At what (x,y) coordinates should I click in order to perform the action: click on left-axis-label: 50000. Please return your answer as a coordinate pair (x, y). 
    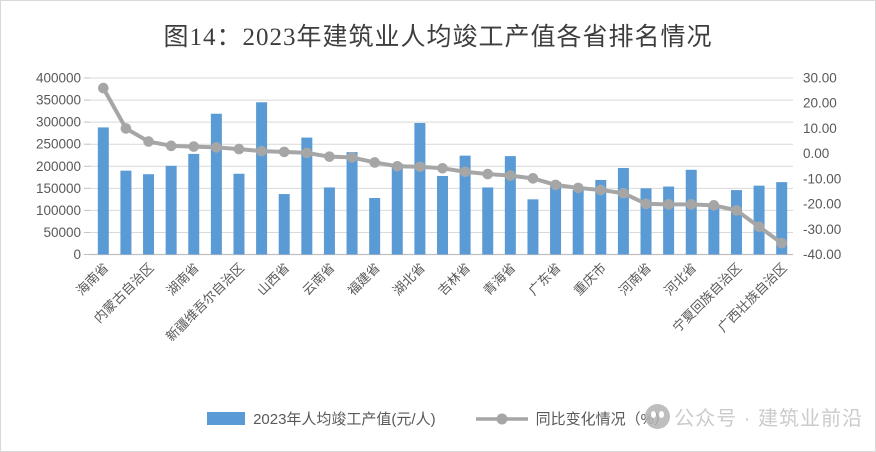
    Looking at the image, I should click on (62, 232).